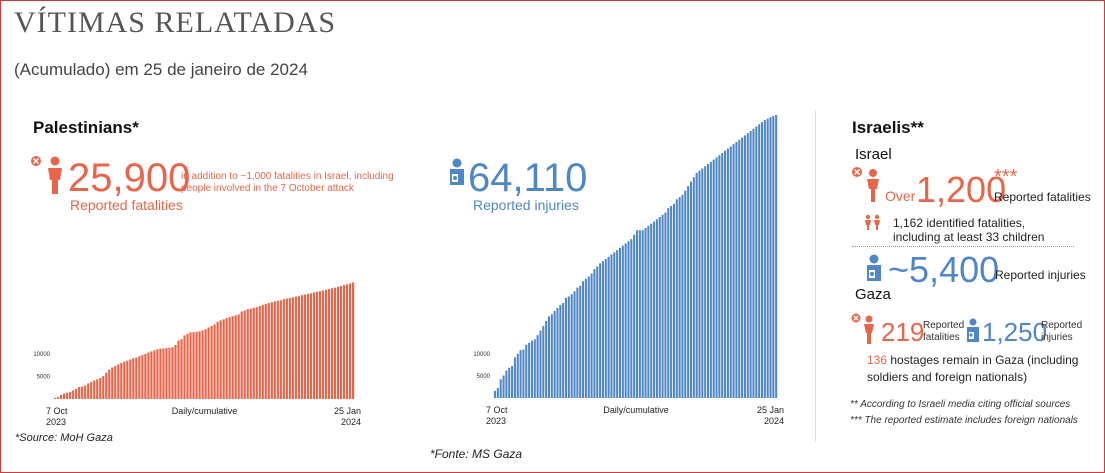 This screenshot has width=1105, height=473. I want to click on y-tick-label: 5000, so click(484, 377).